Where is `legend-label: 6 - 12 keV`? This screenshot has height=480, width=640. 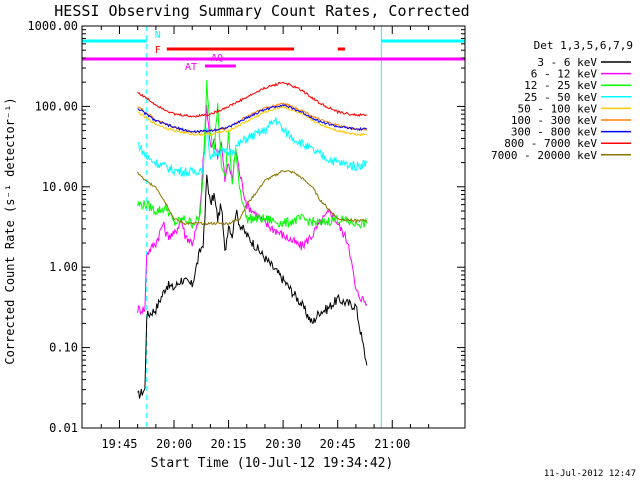
legend-label: 6 - 12 keV is located at coordinates (564, 74).